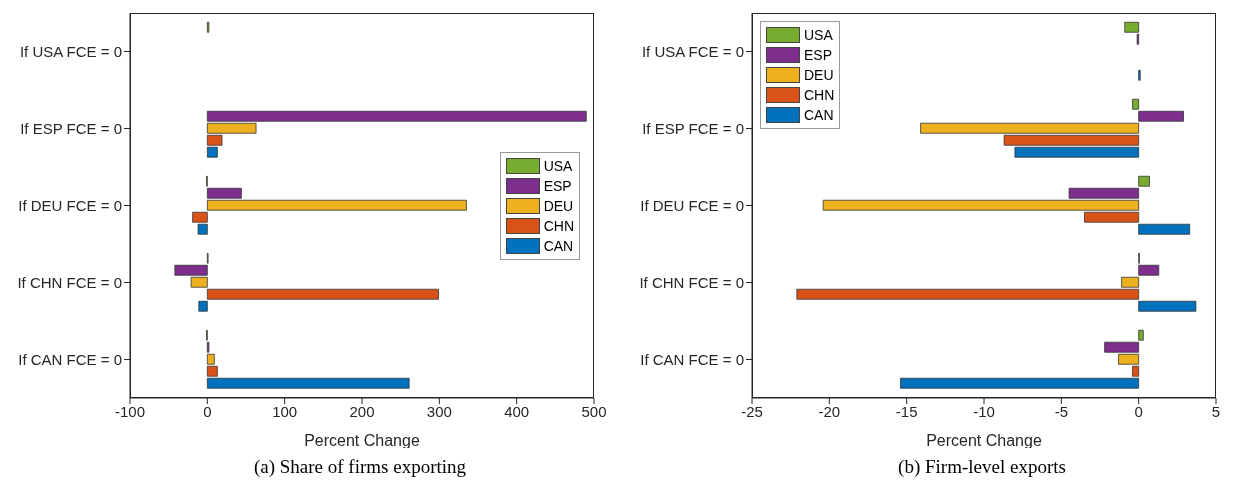  I want to click on x-tick-label: 500, so click(594, 411).